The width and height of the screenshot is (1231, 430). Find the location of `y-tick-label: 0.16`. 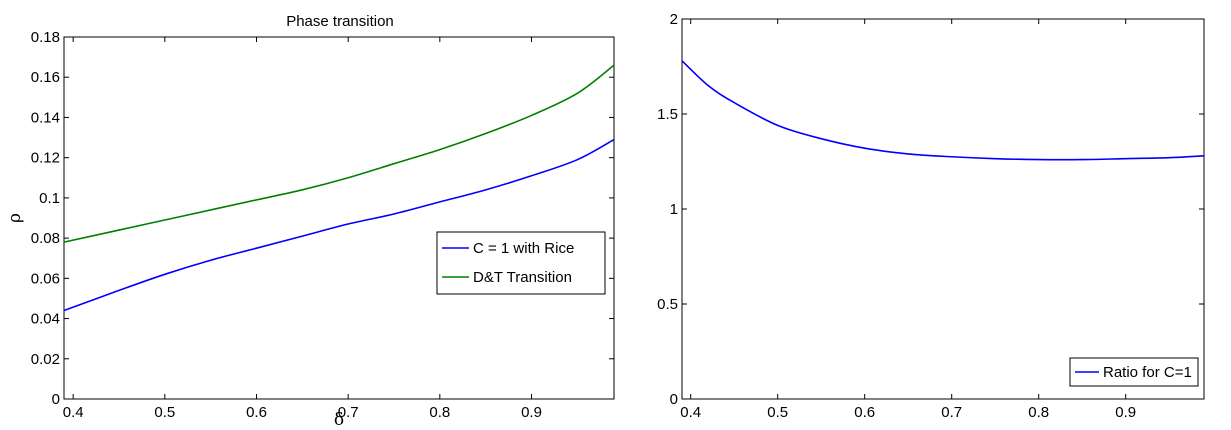

y-tick-label: 0.16 is located at coordinates (45, 77).